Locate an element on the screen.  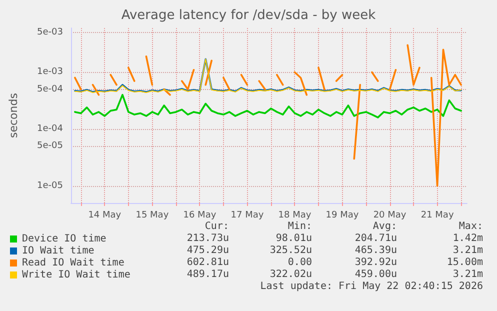
text: 0.00 is located at coordinates (300, 263).